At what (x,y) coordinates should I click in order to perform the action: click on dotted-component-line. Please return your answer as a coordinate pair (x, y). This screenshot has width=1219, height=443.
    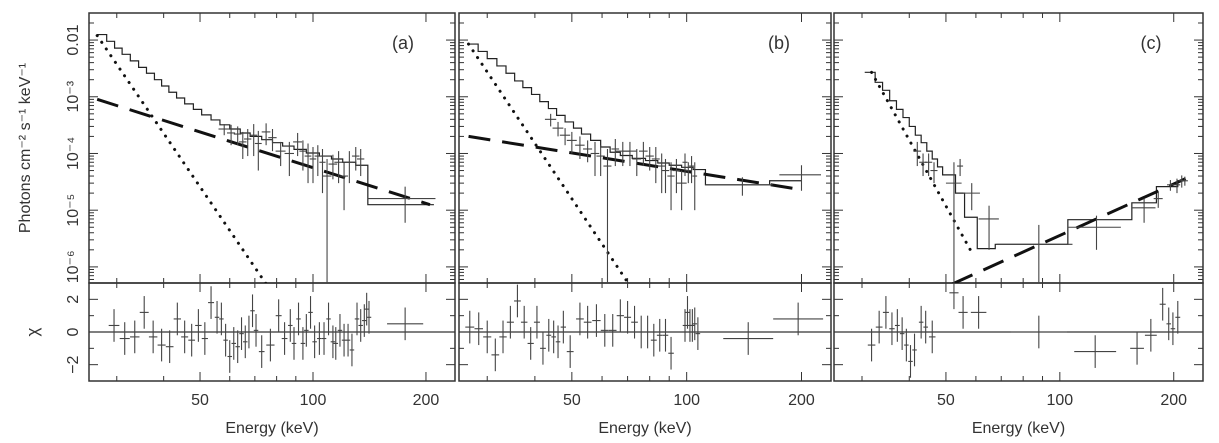
    Looking at the image, I should click on (921, 161).